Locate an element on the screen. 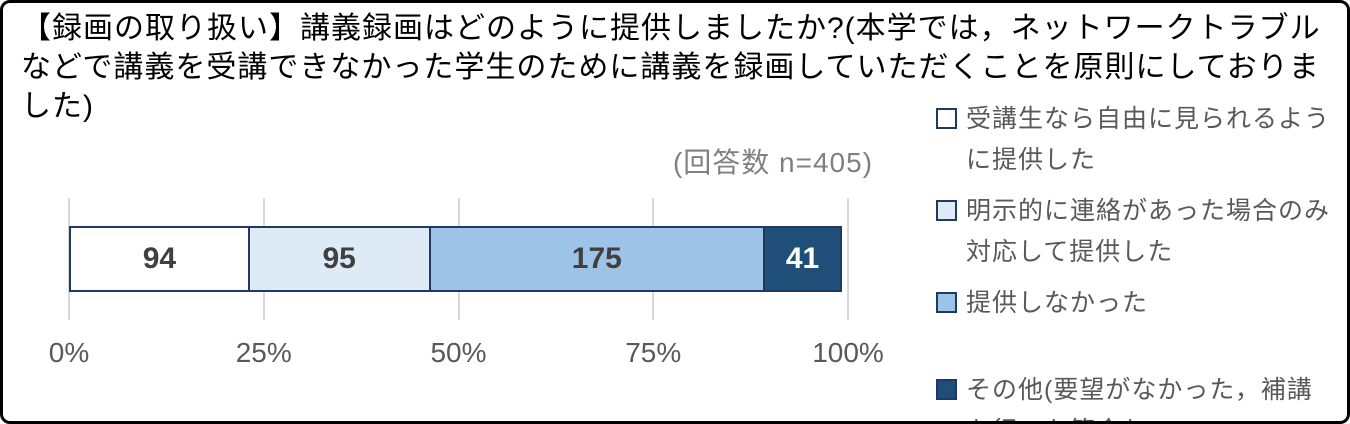 The image size is (1350, 424). bar-segment-value: 175 is located at coordinates (596, 258).